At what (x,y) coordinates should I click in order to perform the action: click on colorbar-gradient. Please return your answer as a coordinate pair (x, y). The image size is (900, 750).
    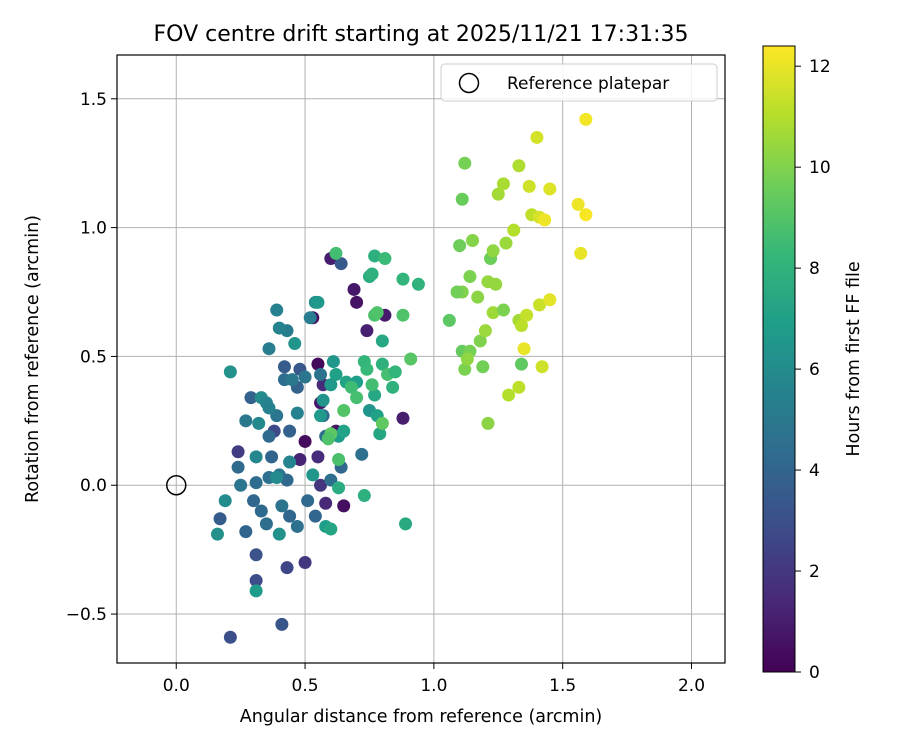
    Looking at the image, I should click on (779, 359).